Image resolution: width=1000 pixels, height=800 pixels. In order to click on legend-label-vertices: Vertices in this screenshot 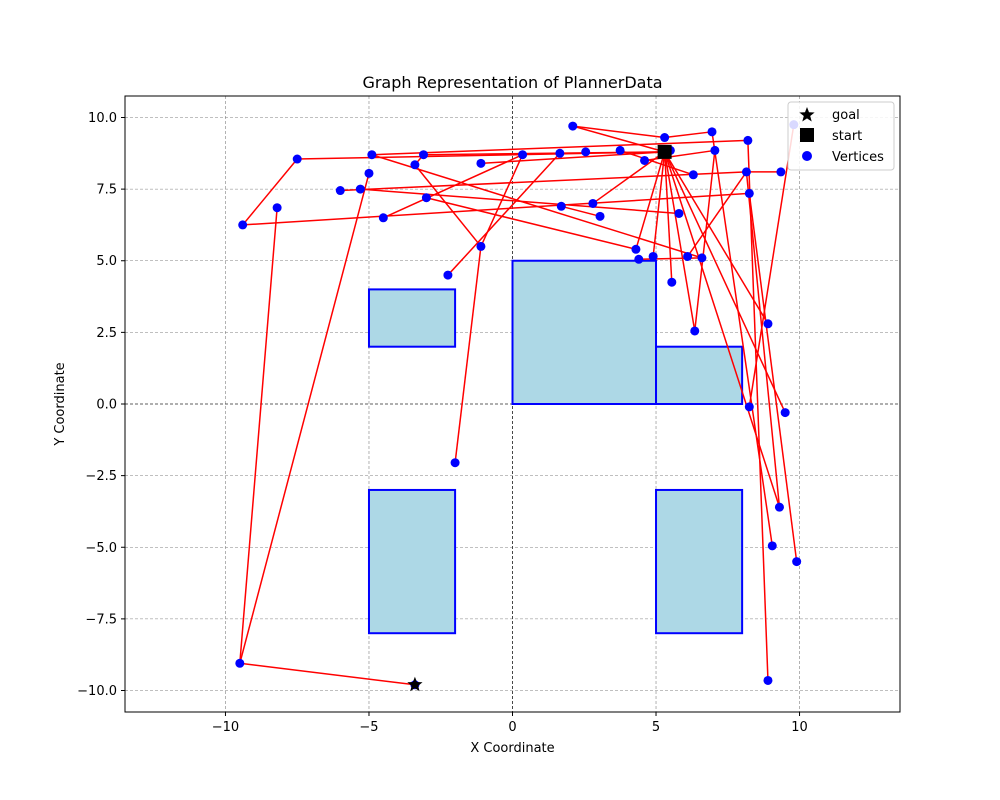, I will do `click(858, 157)`.